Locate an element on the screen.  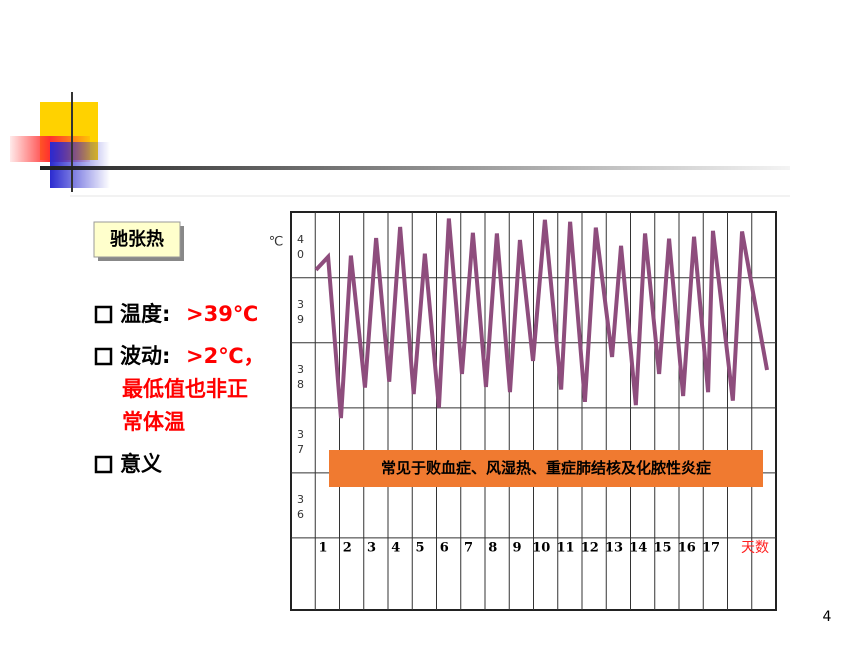
x-tick-label: 11 is located at coordinates (565, 548).